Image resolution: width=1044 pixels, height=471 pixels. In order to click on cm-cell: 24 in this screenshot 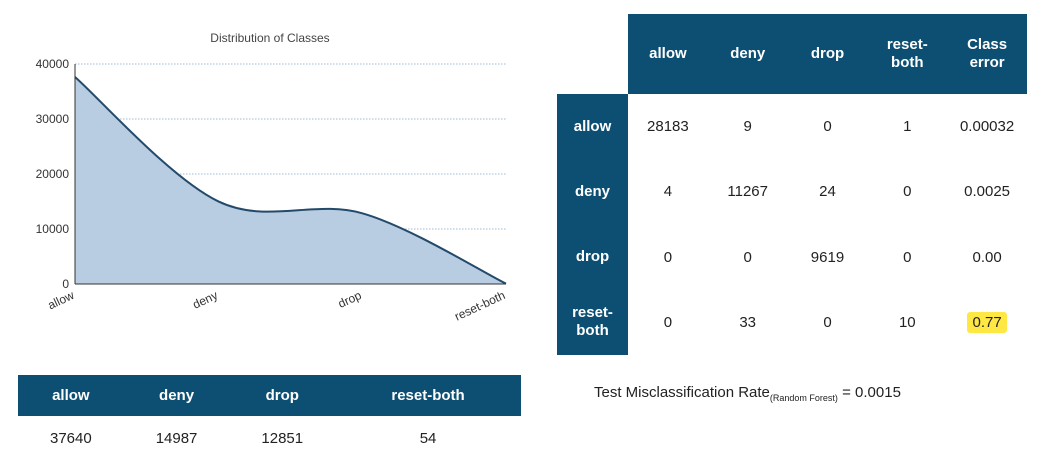, I will do `click(828, 191)`.